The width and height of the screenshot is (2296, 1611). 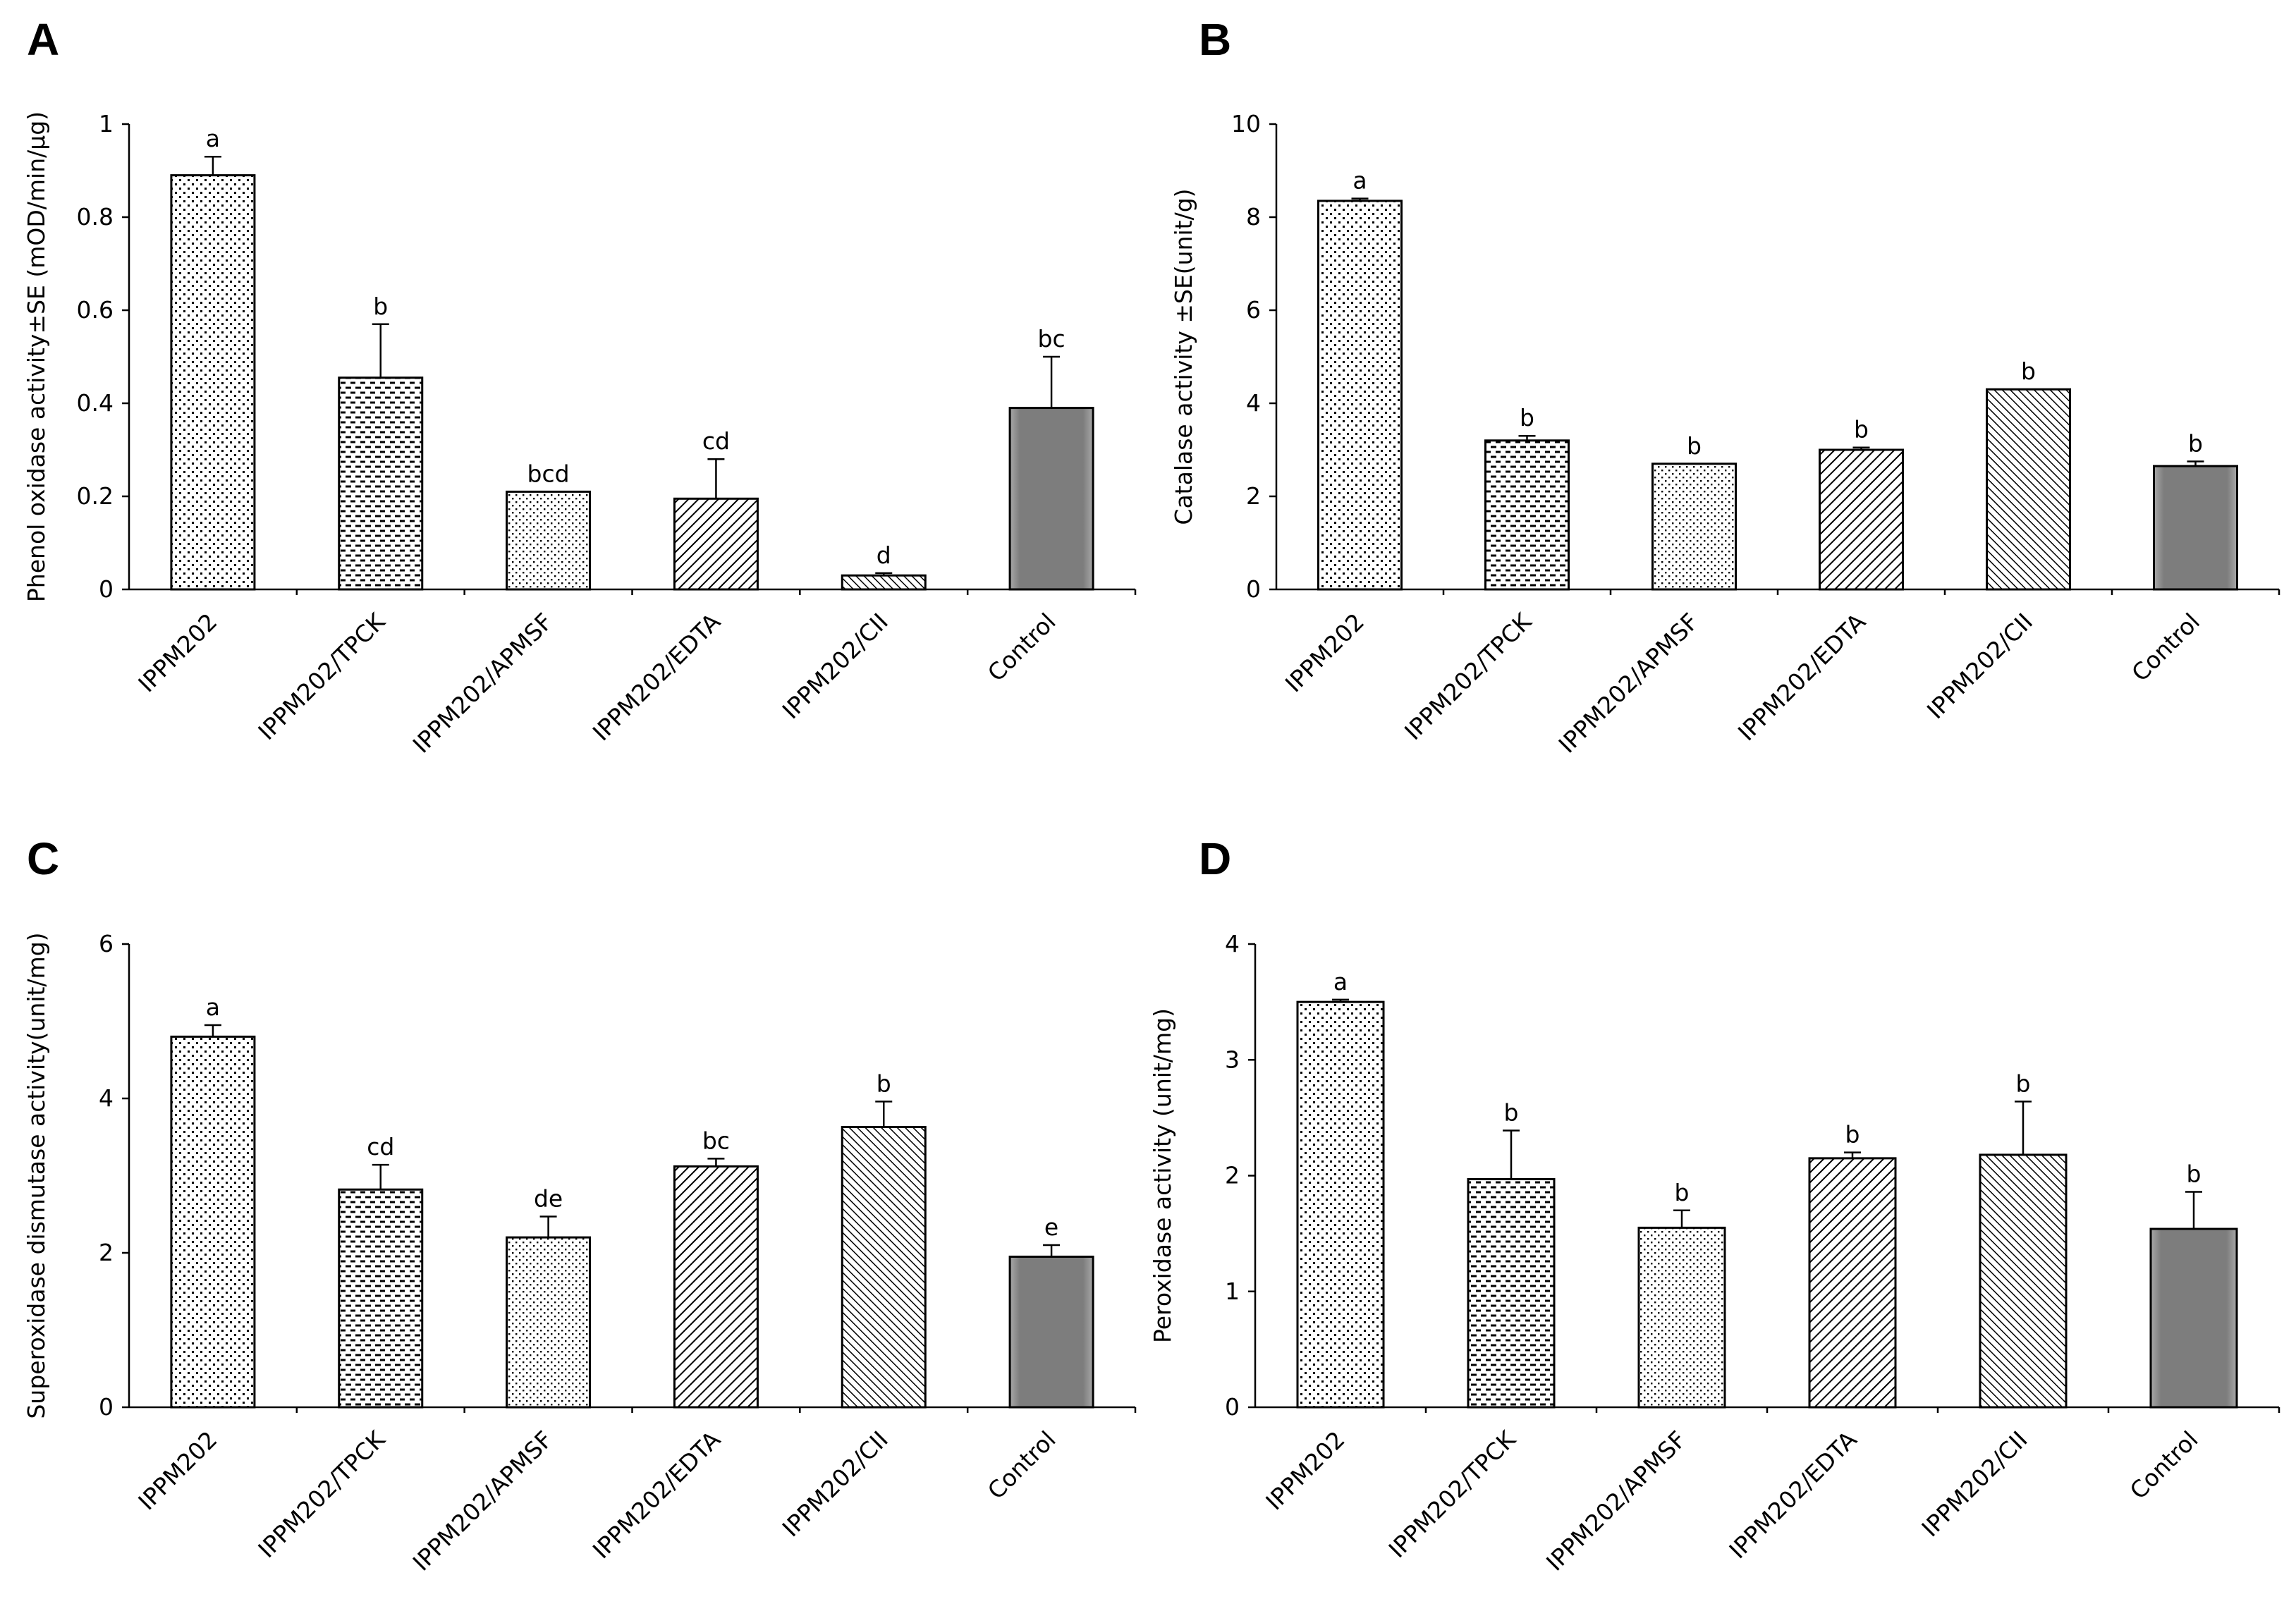 I want to click on panel-letter: D, so click(x=1215, y=858).